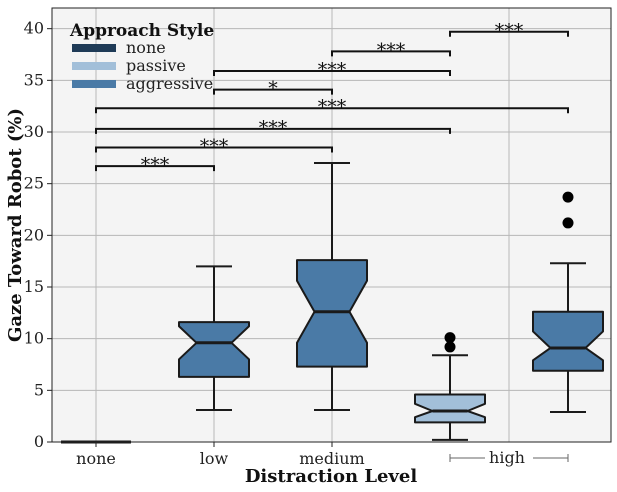  Describe the element at coordinates (568, 302) in the screenshot. I see `box-high-aggressive` at that location.